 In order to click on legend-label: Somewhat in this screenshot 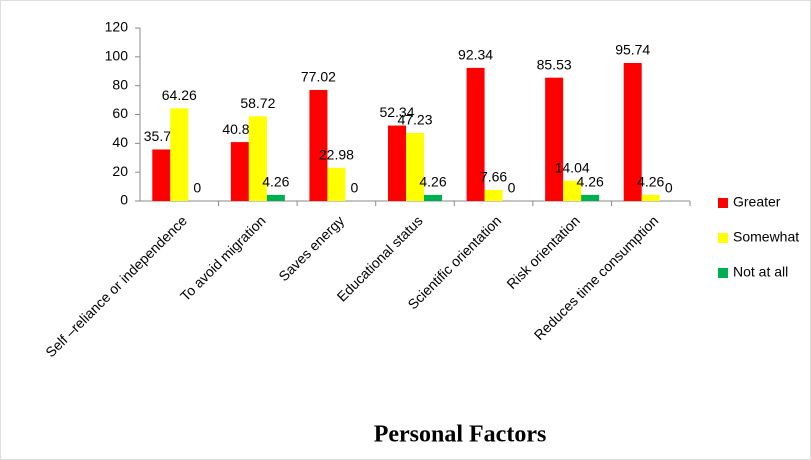, I will do `click(766, 237)`.